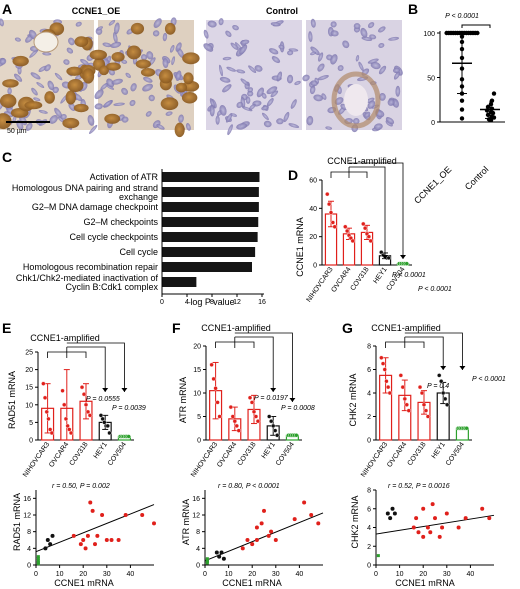 This screenshot has width=520, height=589. What do you see at coordinates (282, 11) in the screenshot?
I see `panel-a-title-control: Control` at bounding box center [282, 11].